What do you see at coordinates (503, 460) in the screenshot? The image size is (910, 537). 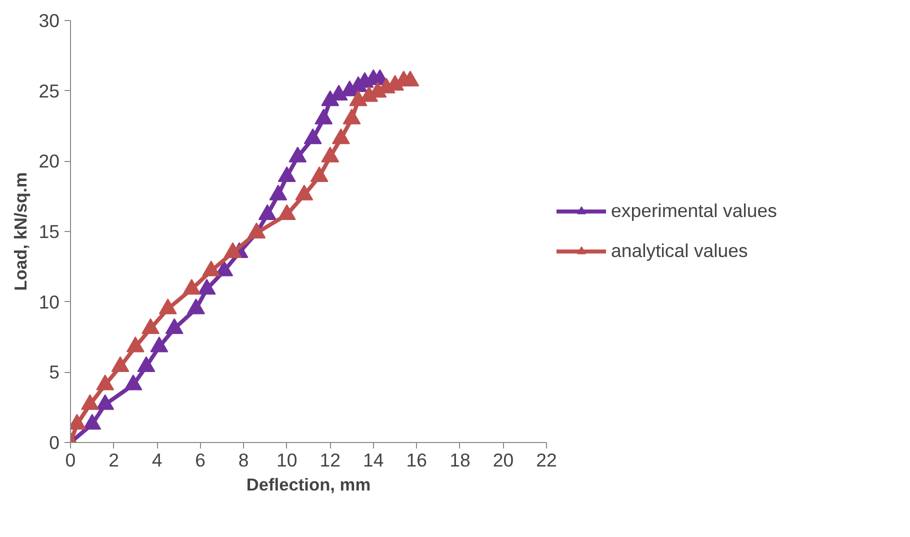 I see `x-tick-label: 20` at bounding box center [503, 460].